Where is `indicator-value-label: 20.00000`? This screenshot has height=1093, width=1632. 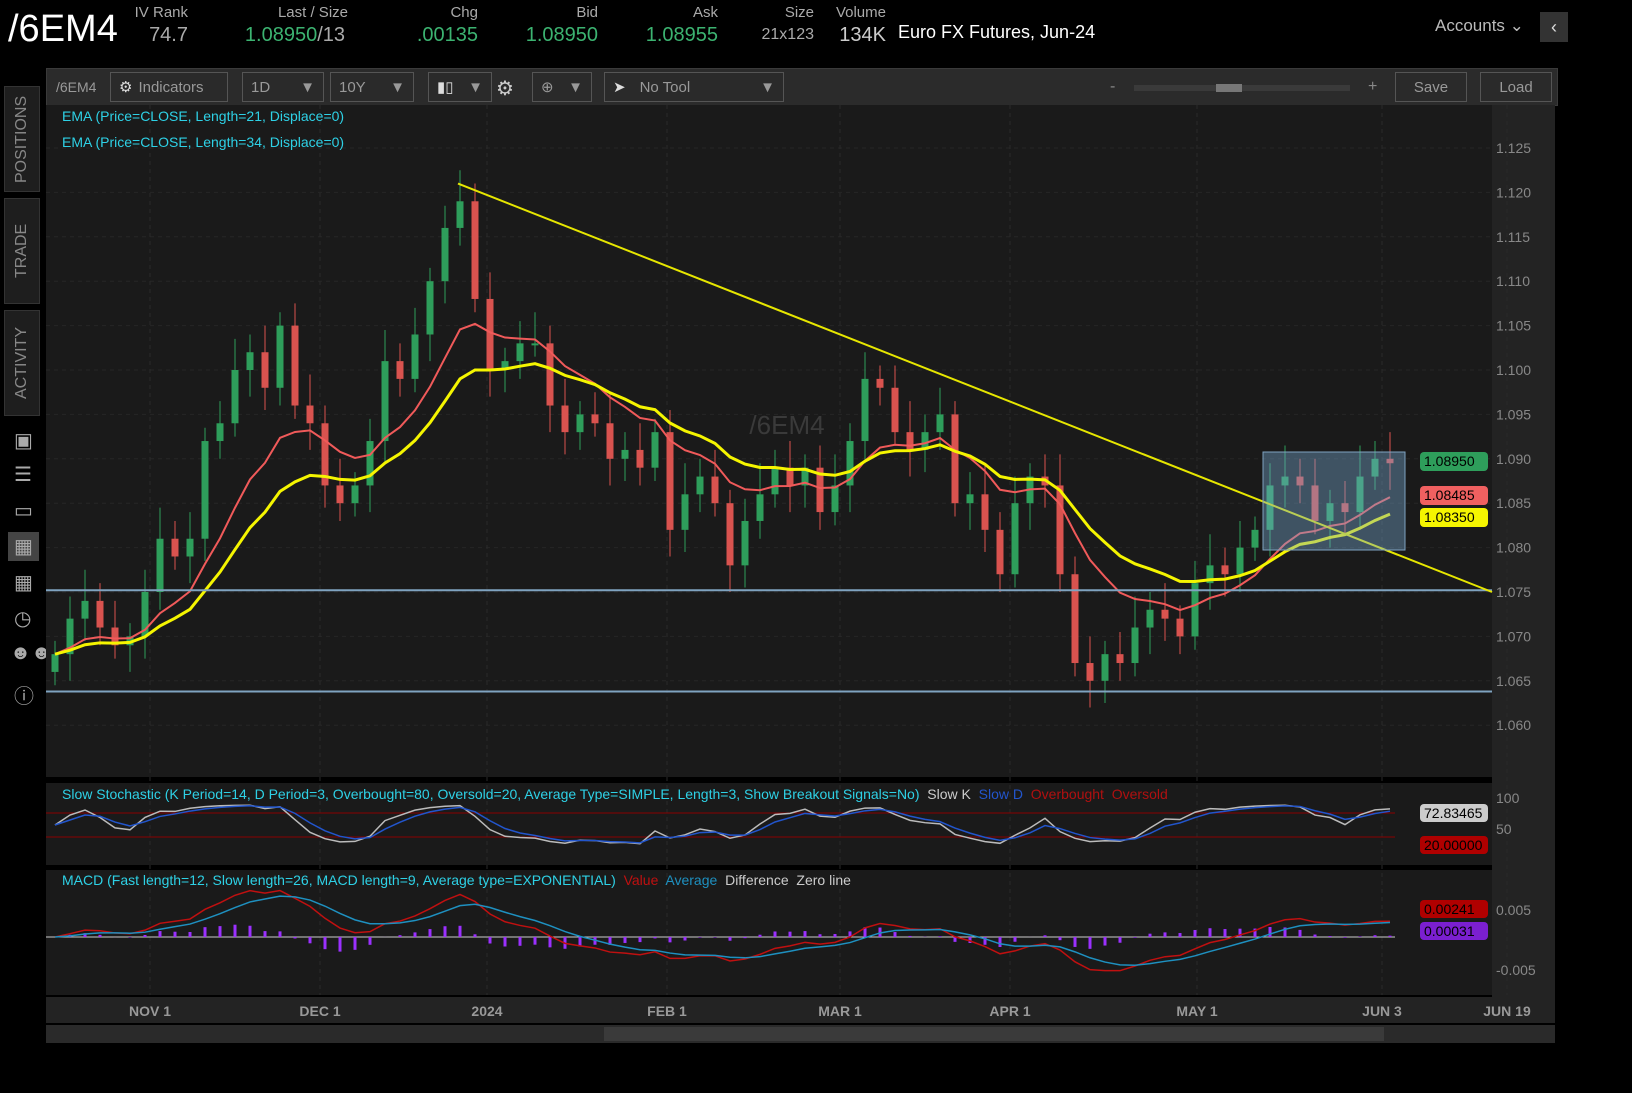 indicator-value-label: 20.00000 is located at coordinates (1453, 845).